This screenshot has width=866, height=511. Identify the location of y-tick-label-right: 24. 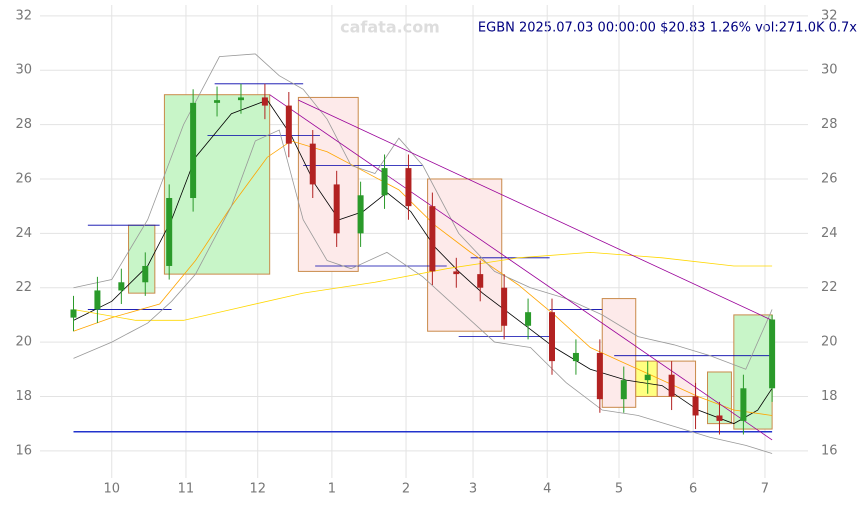
(829, 233).